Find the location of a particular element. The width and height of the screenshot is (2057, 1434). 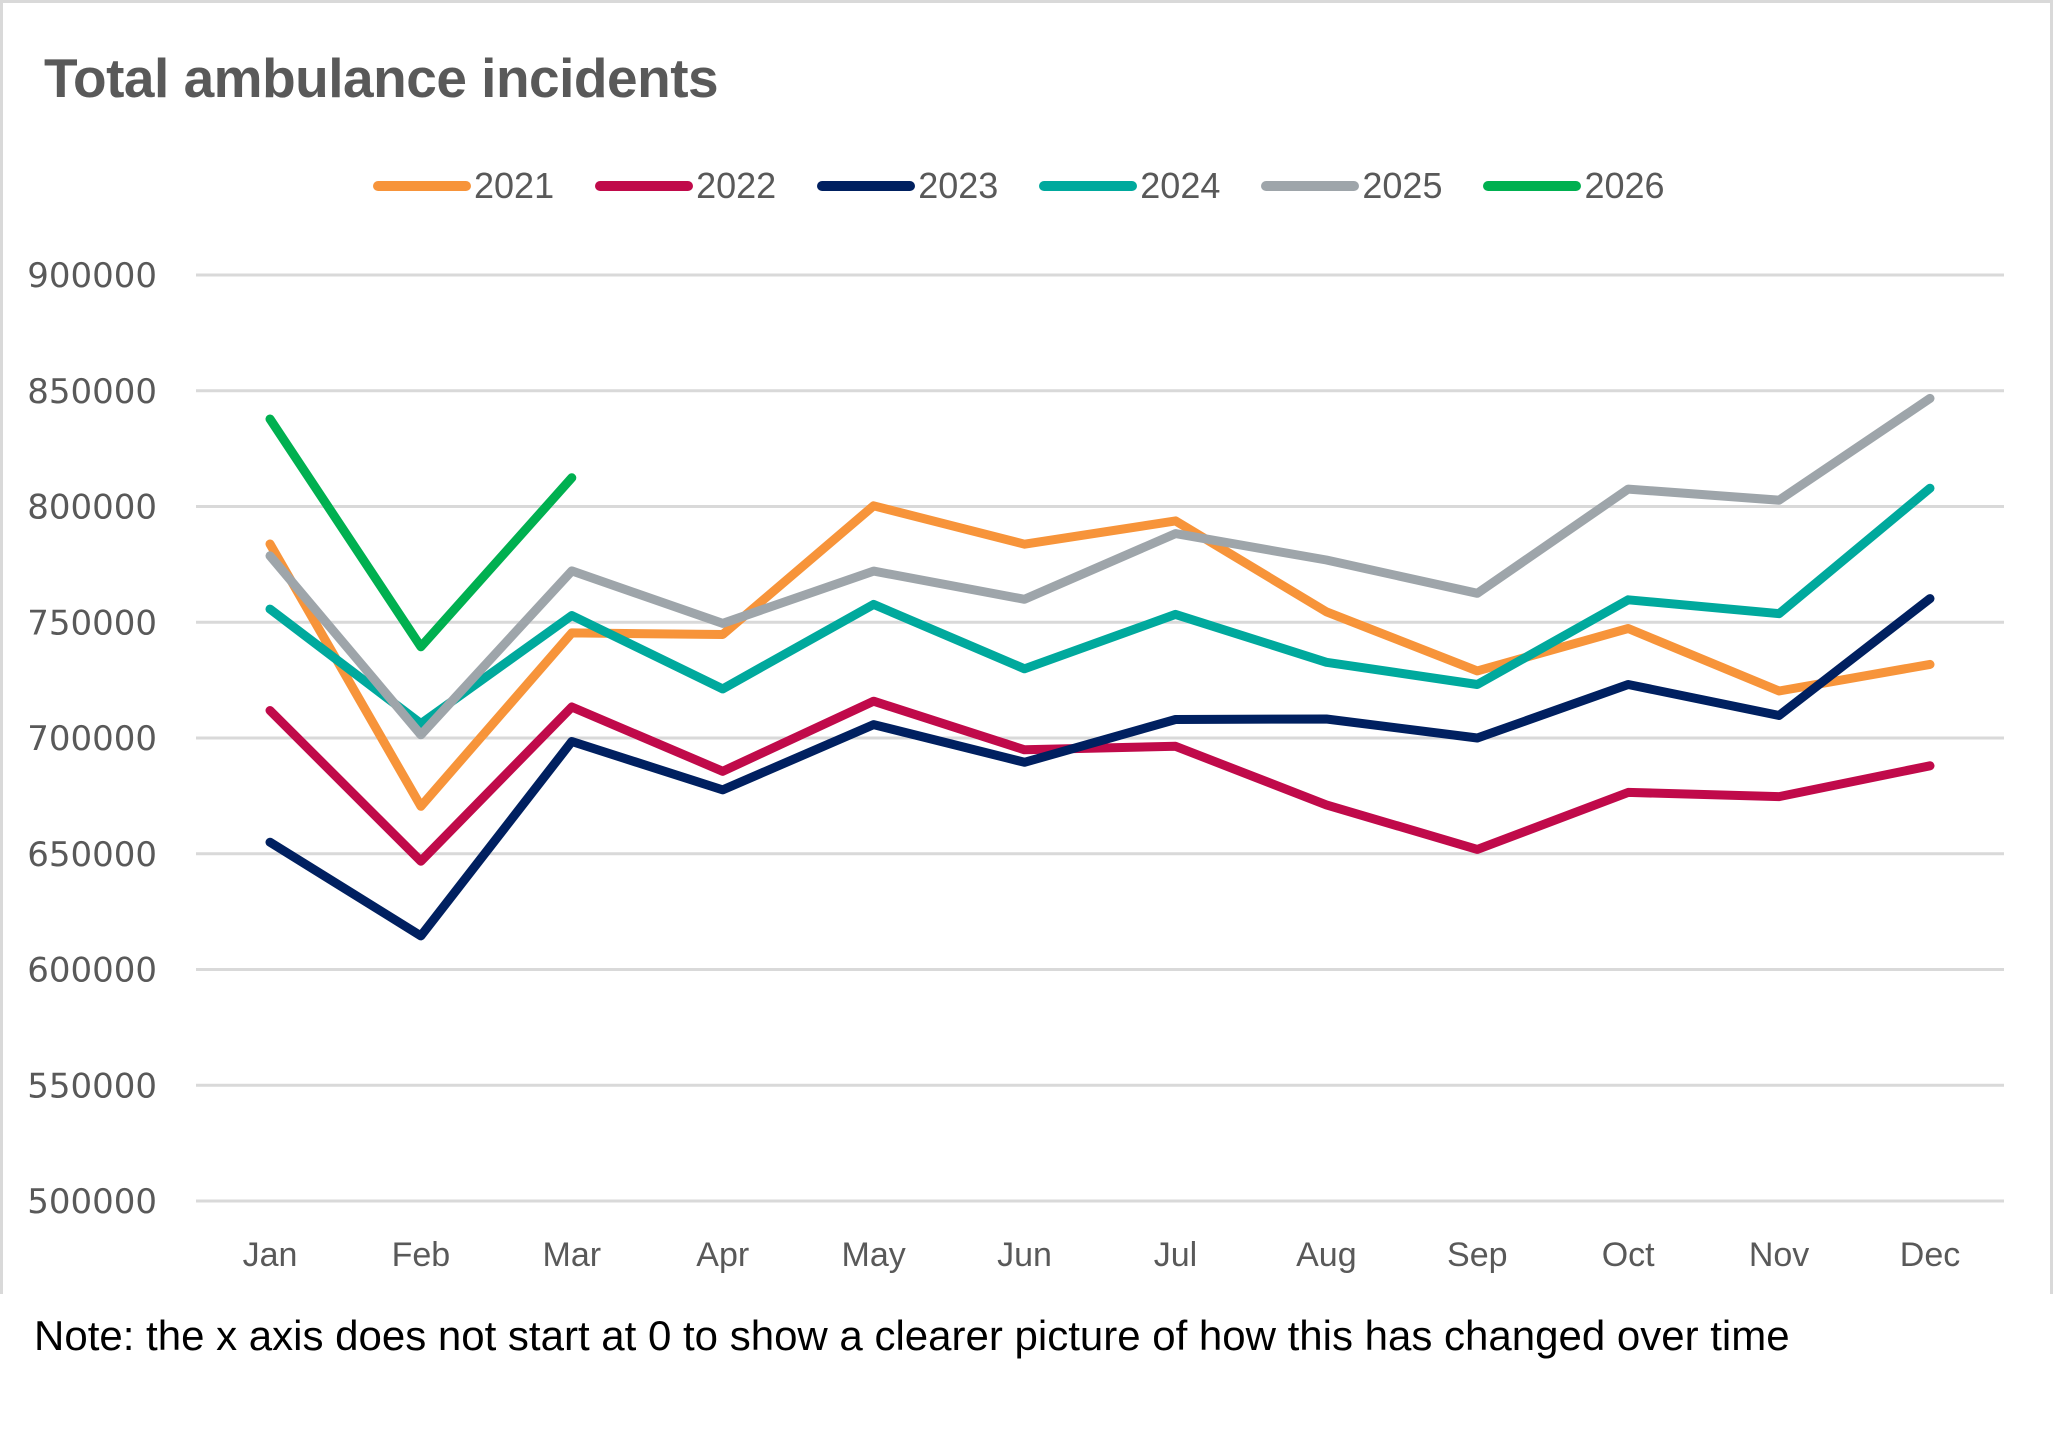

legend-item-2025: 2025 is located at coordinates (1351, 186).